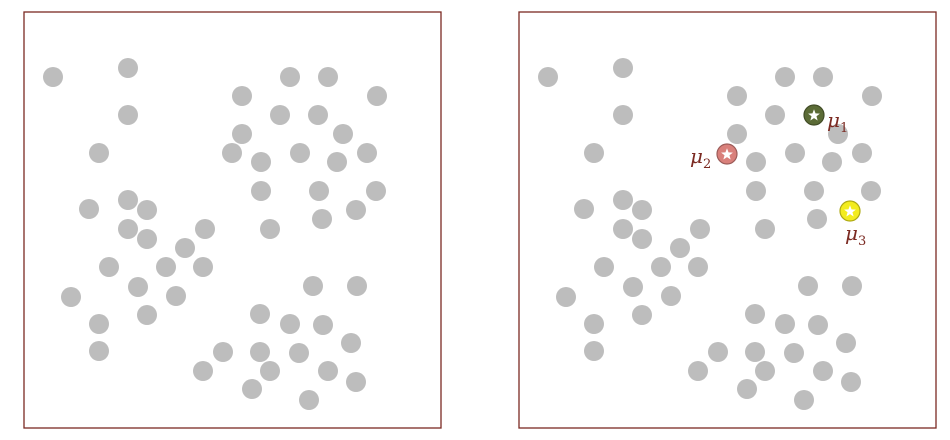 This screenshot has width=950, height=440. What do you see at coordinates (862, 241) in the screenshot?
I see `centroid-subscript: 3` at bounding box center [862, 241].